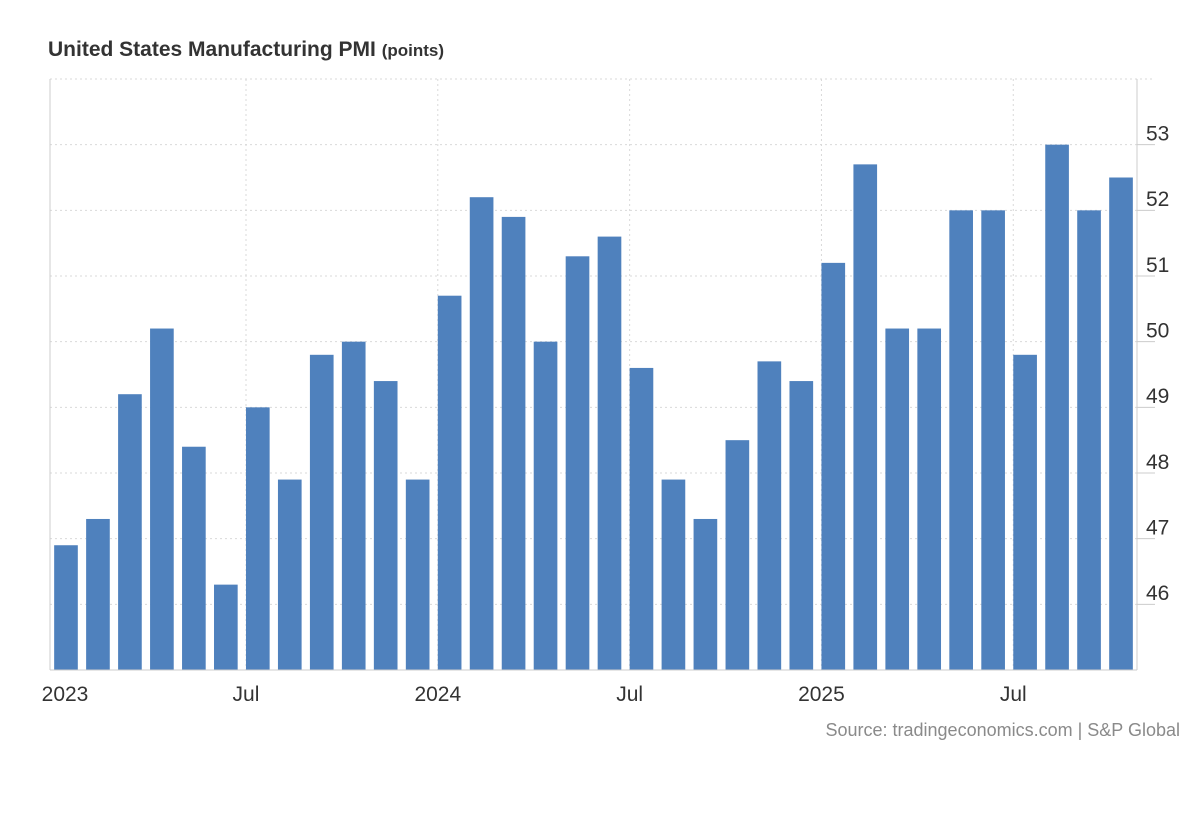 This screenshot has height=820, width=1200. I want to click on y-tick-label: 50, so click(1157, 330).